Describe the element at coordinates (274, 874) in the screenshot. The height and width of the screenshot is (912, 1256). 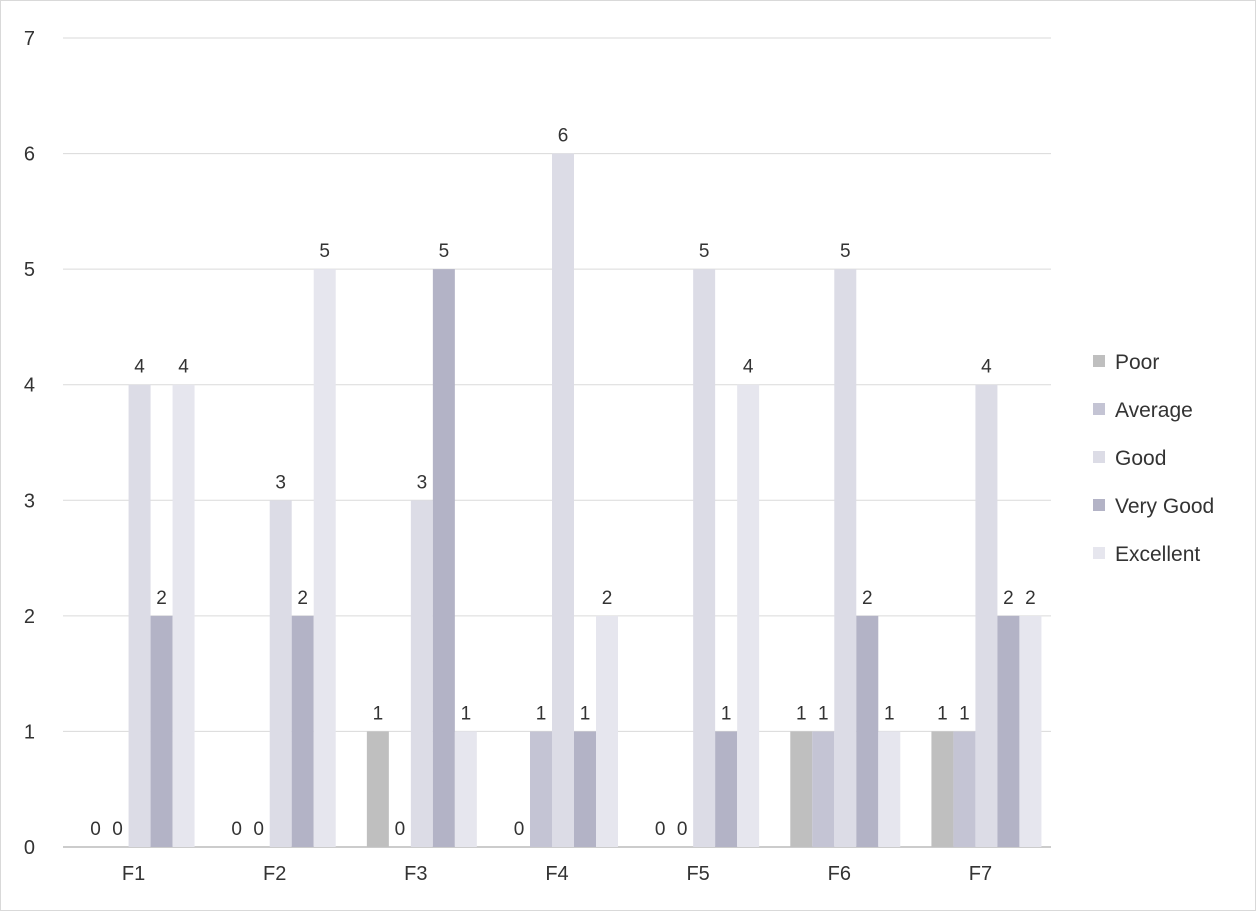
I see `x-tick-label: F2` at that location.